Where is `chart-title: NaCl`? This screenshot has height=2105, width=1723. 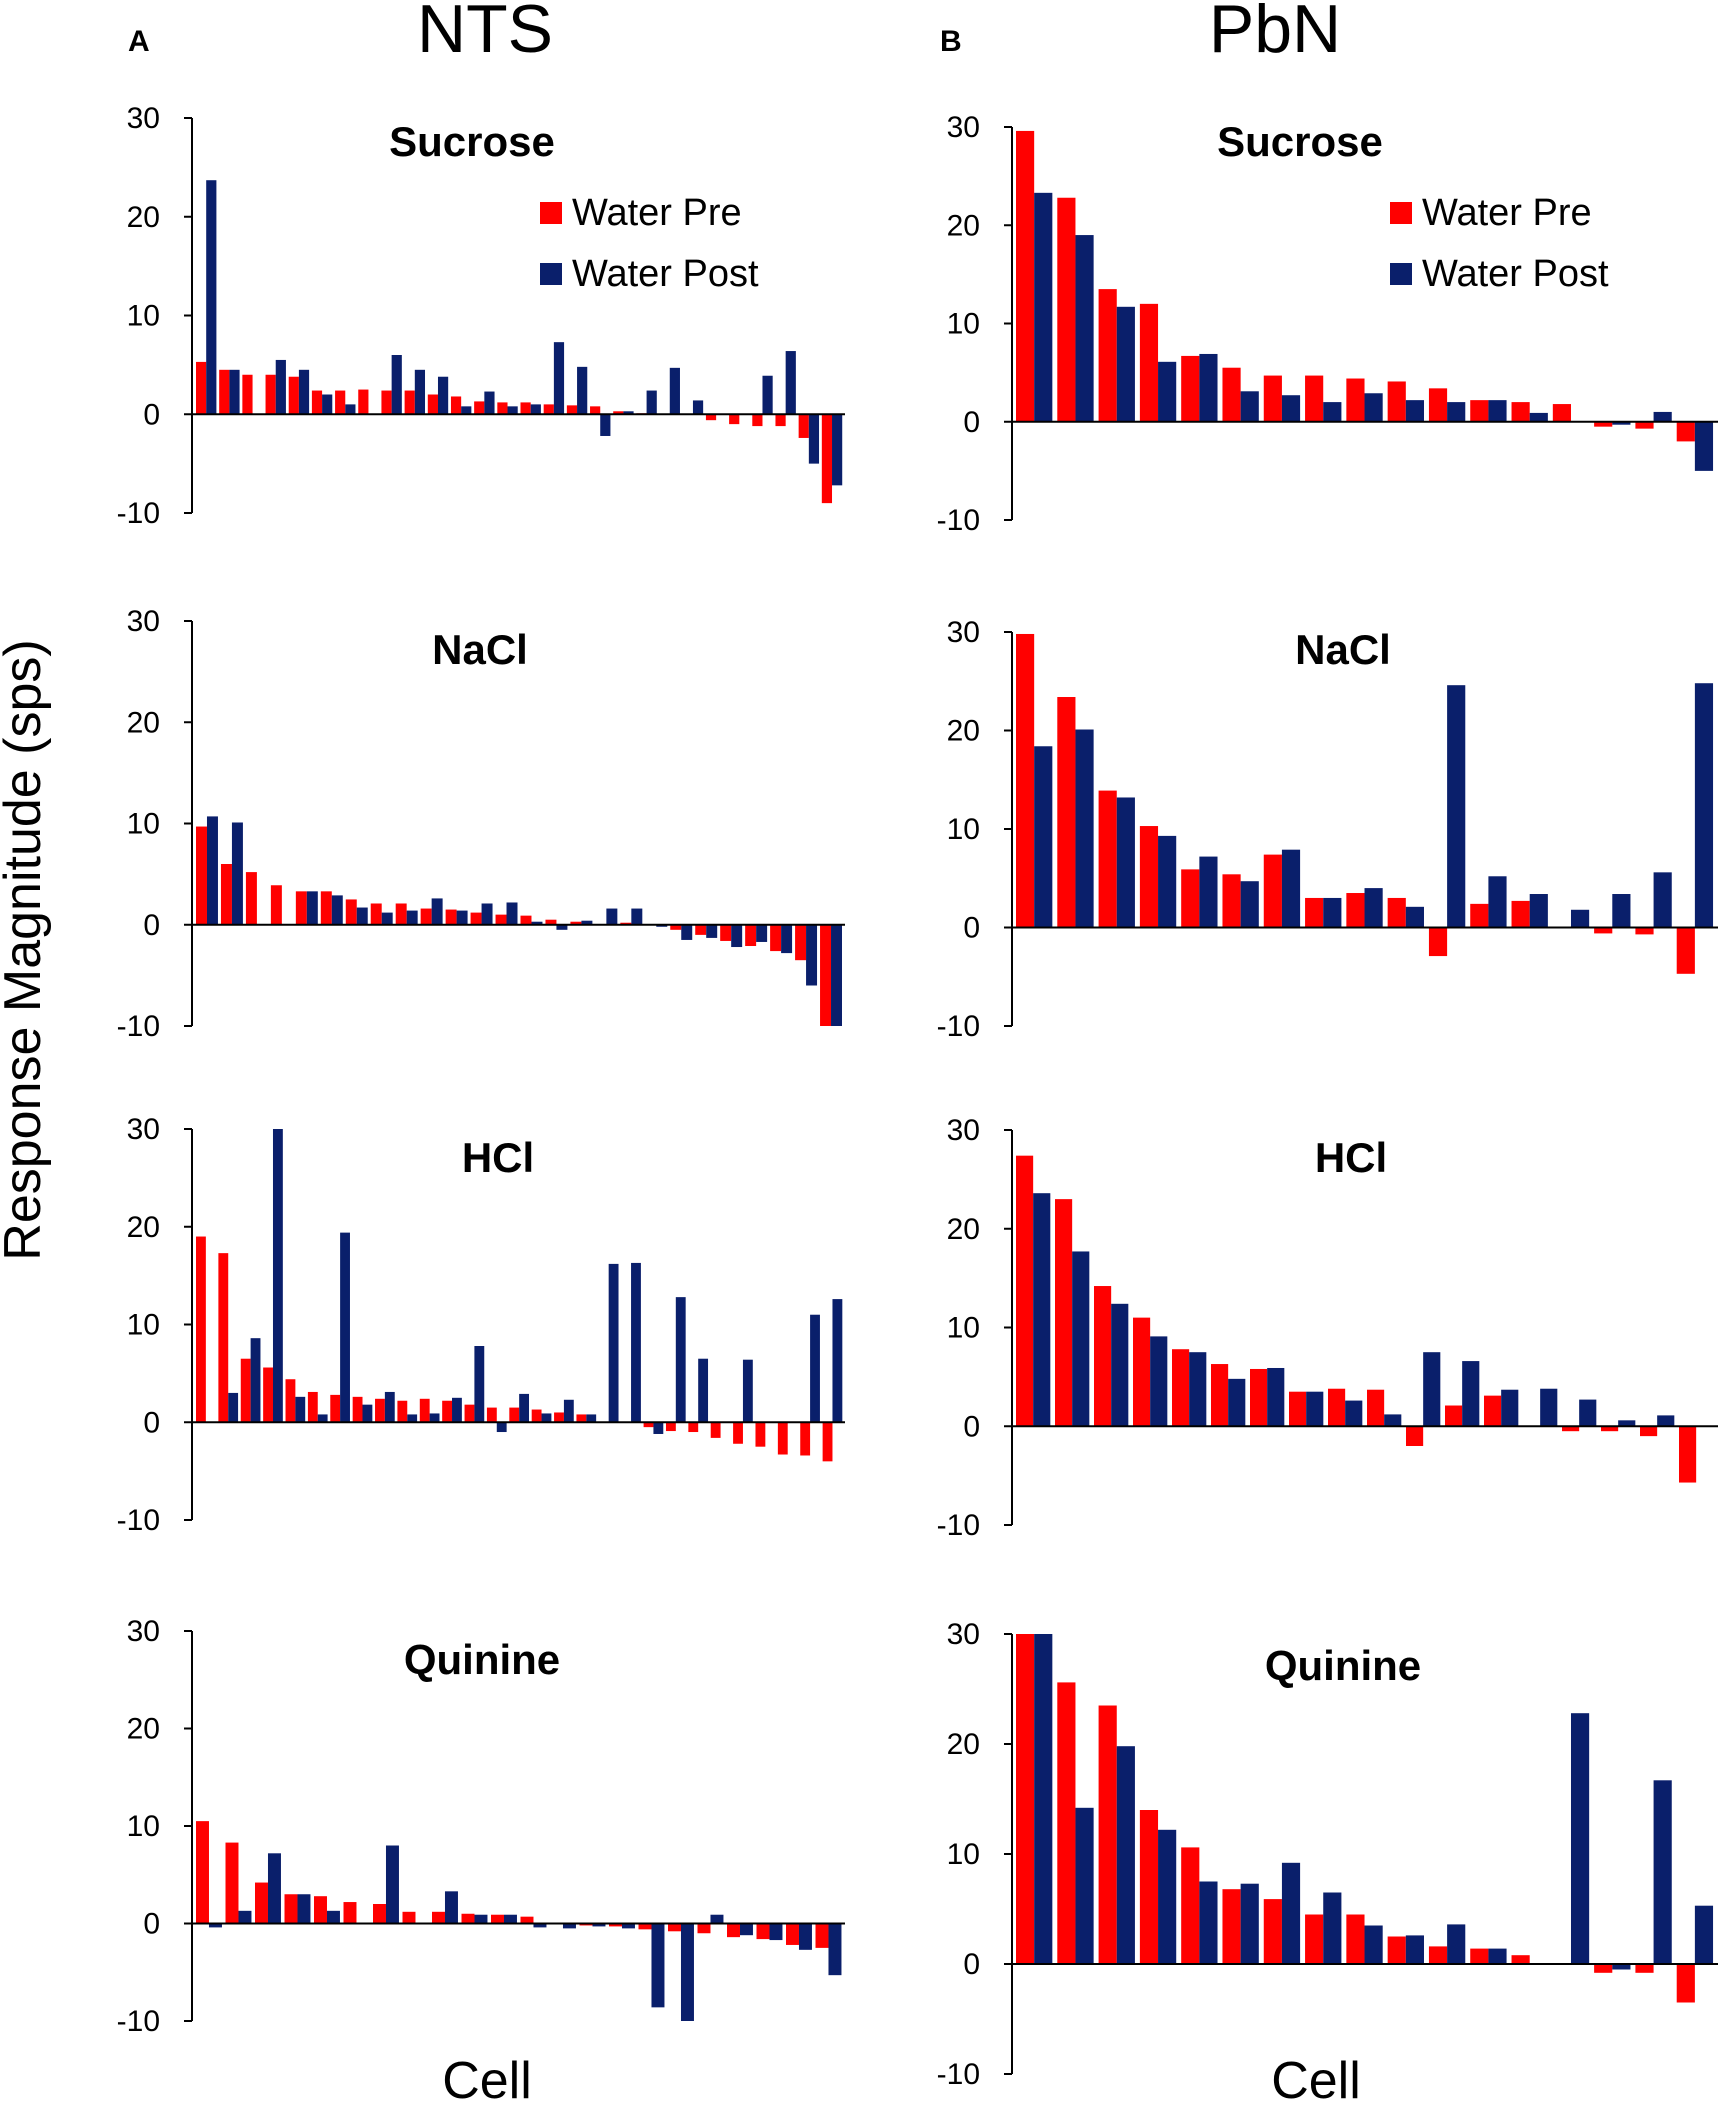
chart-title: NaCl is located at coordinates (480, 649).